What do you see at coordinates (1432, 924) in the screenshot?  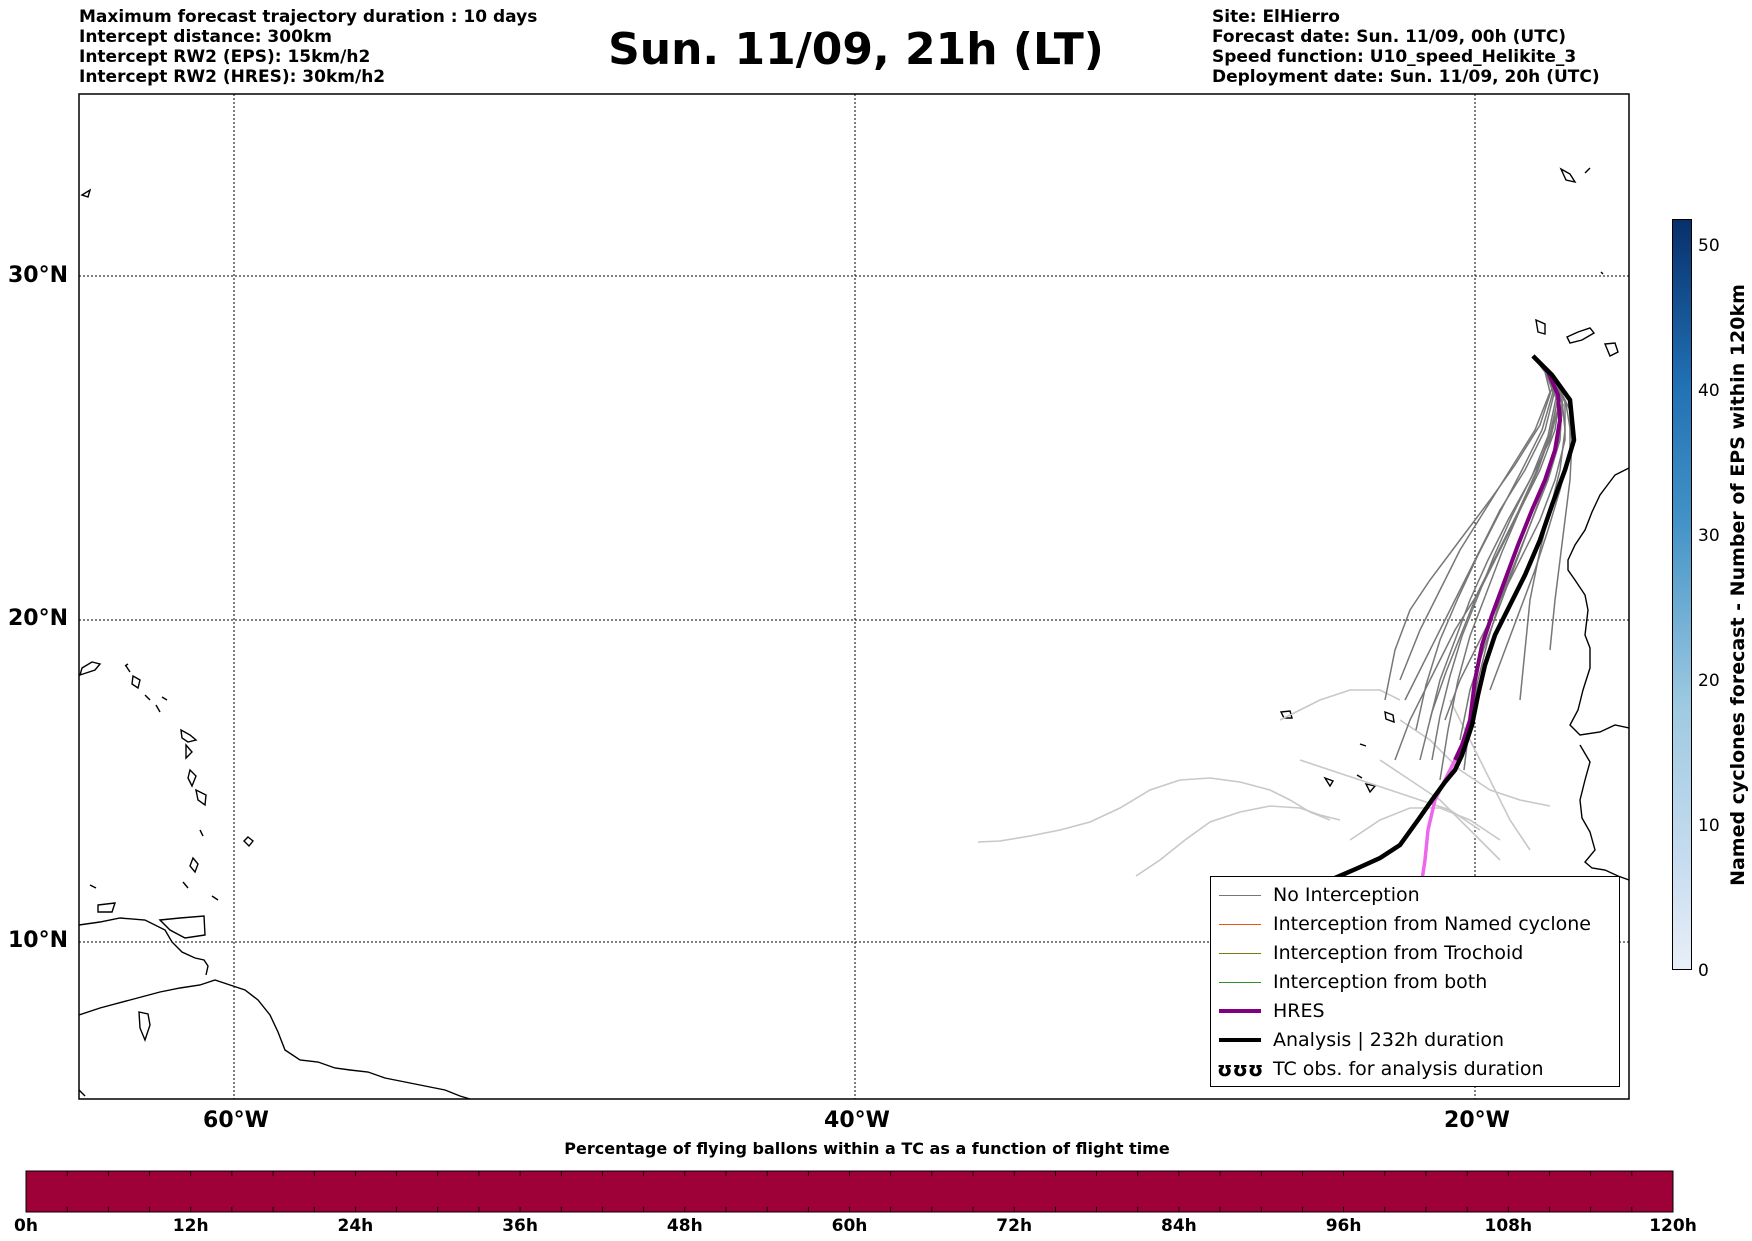 I see `legend-label: Interception from Named cyclone` at bounding box center [1432, 924].